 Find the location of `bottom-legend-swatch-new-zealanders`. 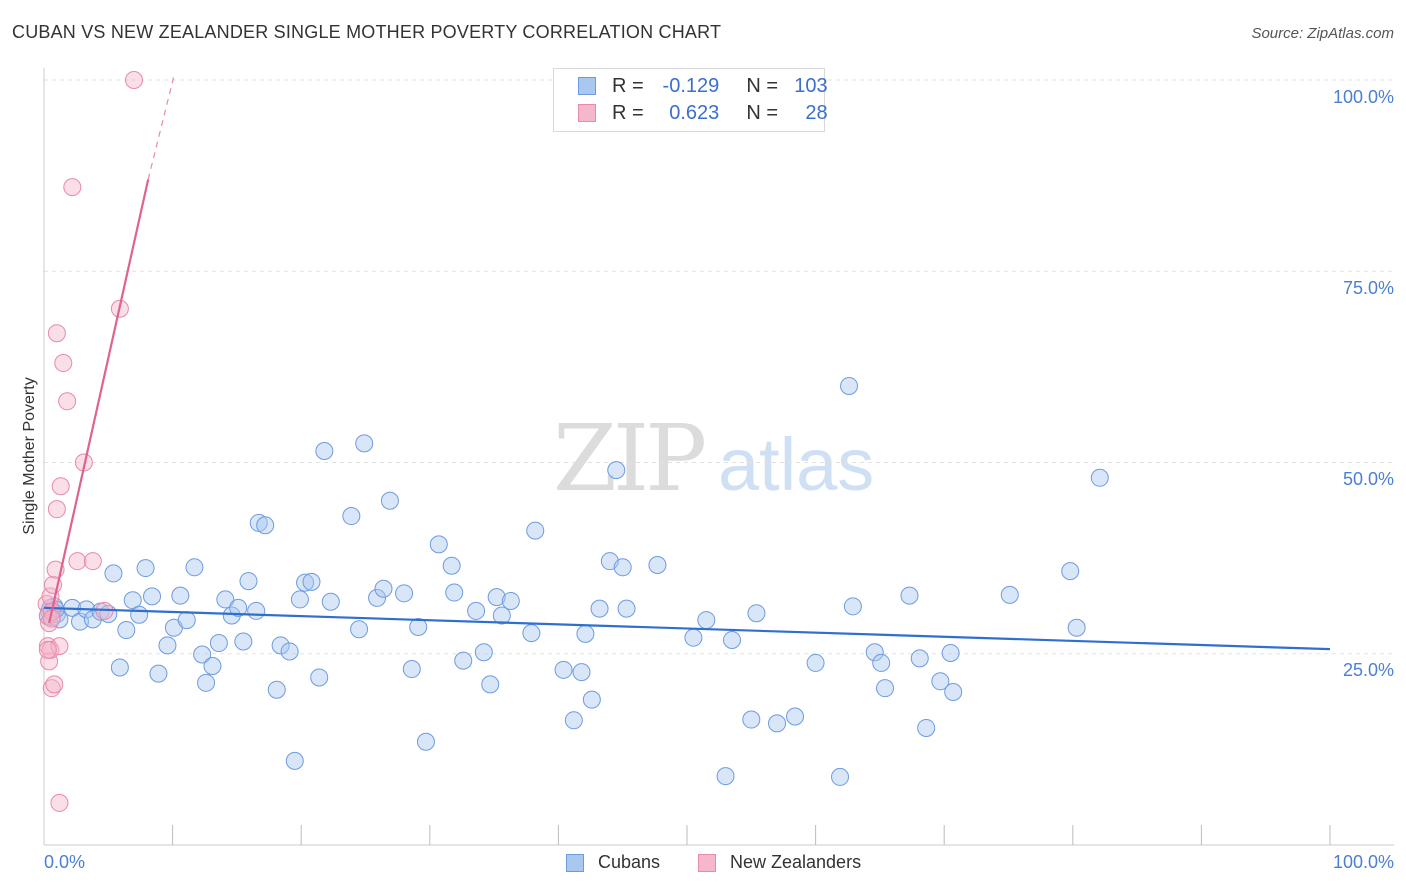

bottom-legend-swatch-new-zealanders is located at coordinates (707, 863).